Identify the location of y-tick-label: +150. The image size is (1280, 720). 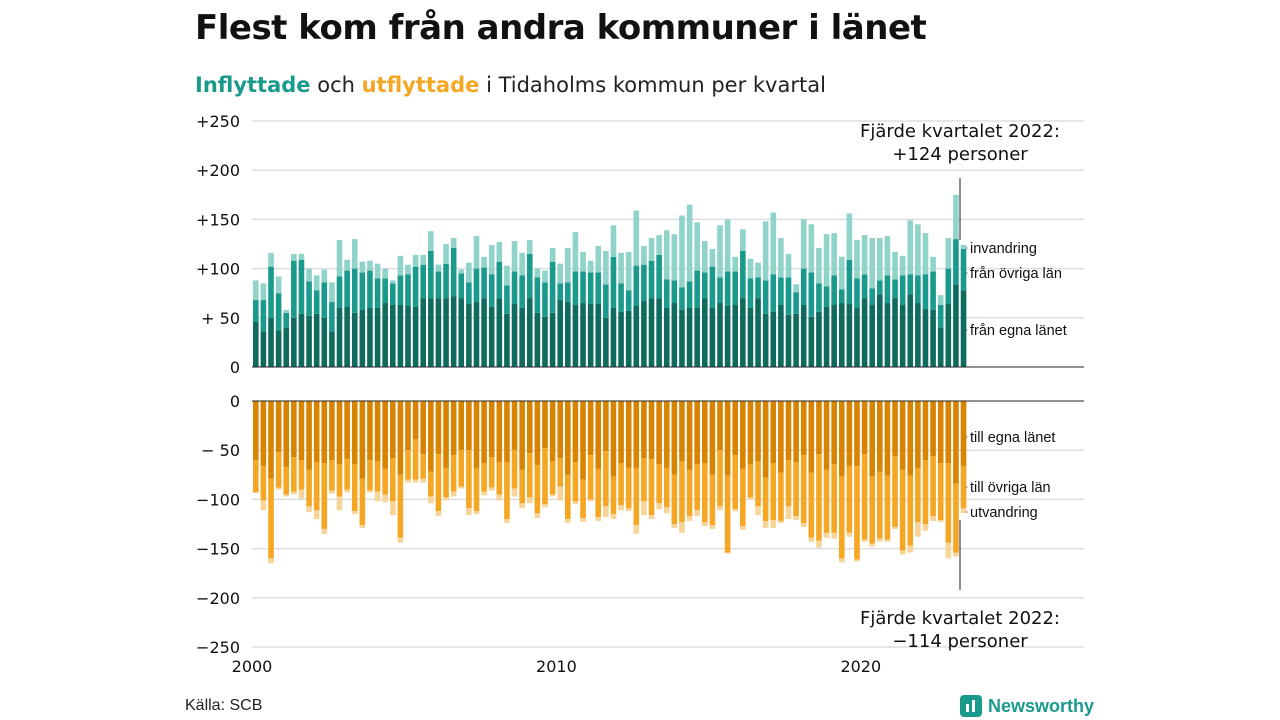
(218, 219).